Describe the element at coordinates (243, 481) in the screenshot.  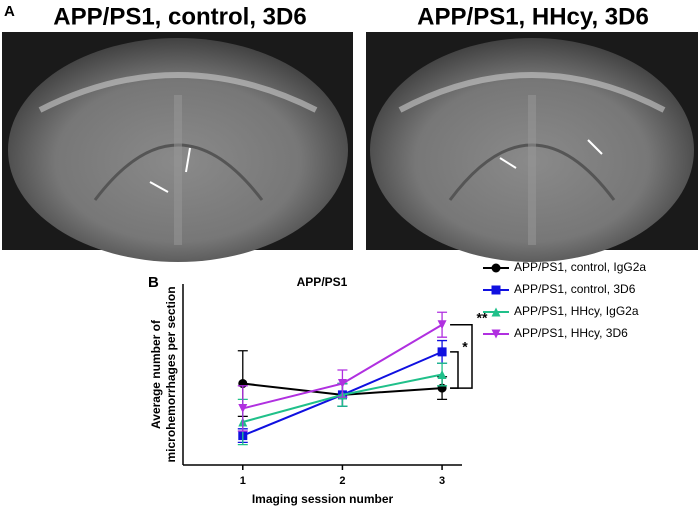
I see `x-tick-label: 1` at that location.